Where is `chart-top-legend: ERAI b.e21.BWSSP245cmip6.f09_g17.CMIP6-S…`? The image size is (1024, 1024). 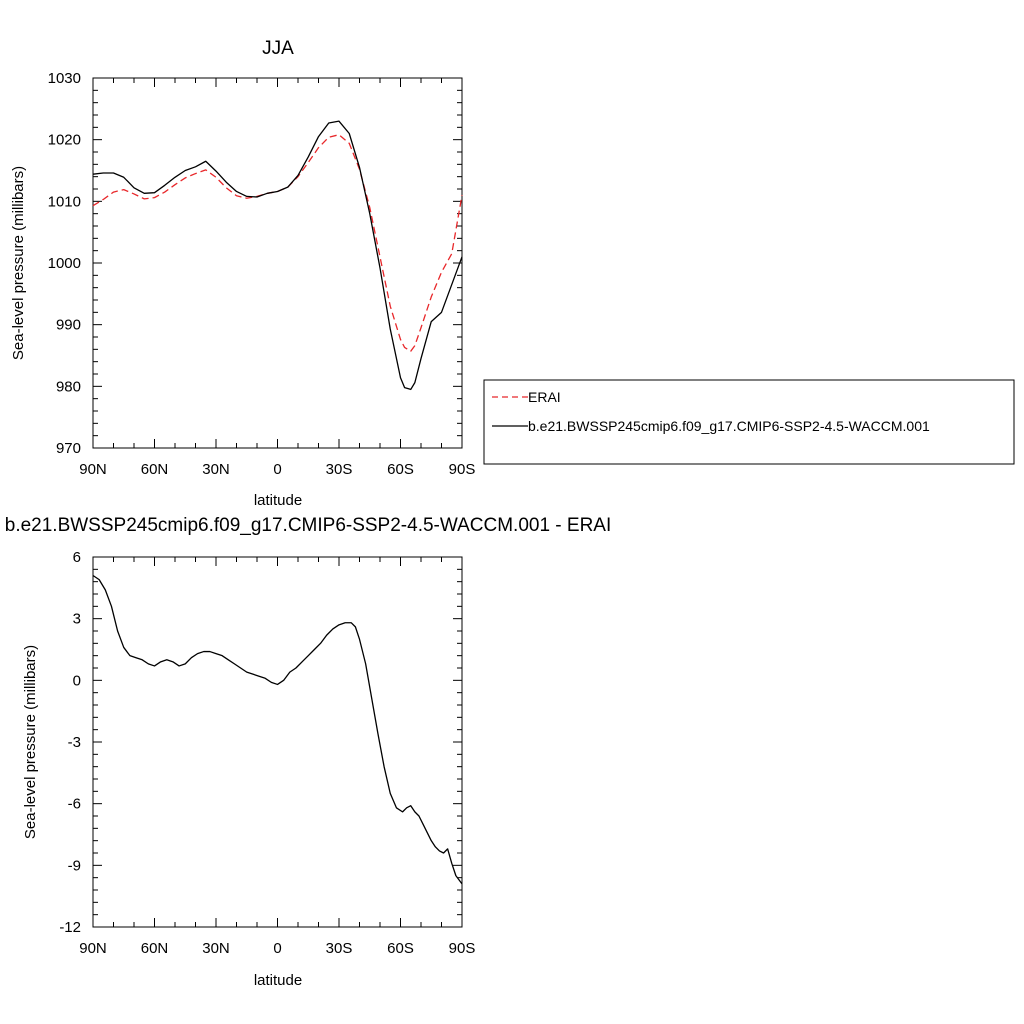
chart-top-legend: ERAI b.e21.BWSSP245cmip6.f09_g17.CMIP6-S… is located at coordinates (749, 422).